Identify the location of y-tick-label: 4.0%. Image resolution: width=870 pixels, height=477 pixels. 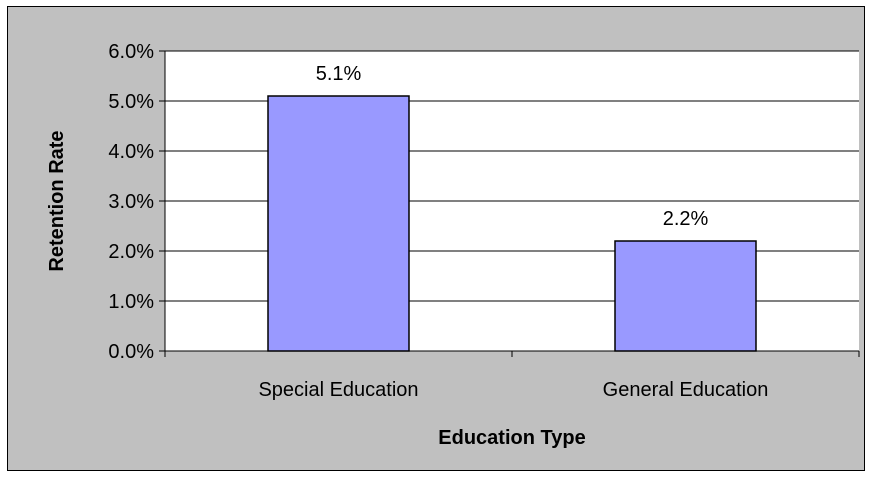
(131, 152).